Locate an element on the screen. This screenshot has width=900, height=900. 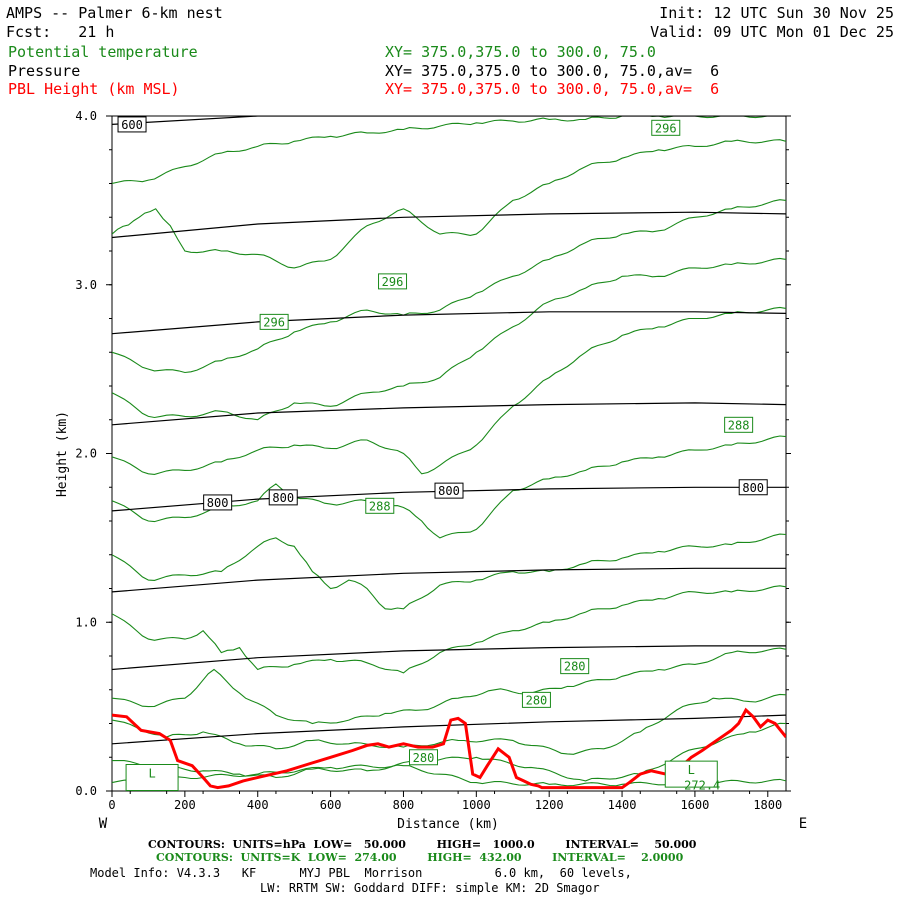
theta-290-line is located at coordinates (449, 390).